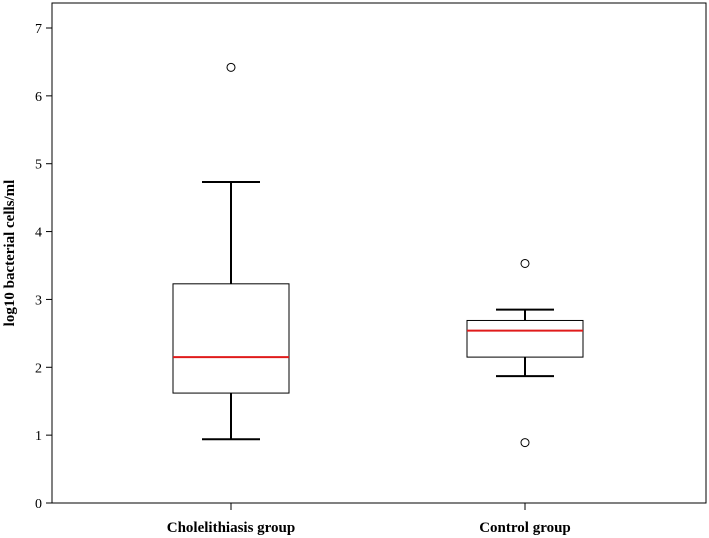 The image size is (709, 538). Describe the element at coordinates (38, 97) in the screenshot. I see `y-tick-label: 6` at that location.